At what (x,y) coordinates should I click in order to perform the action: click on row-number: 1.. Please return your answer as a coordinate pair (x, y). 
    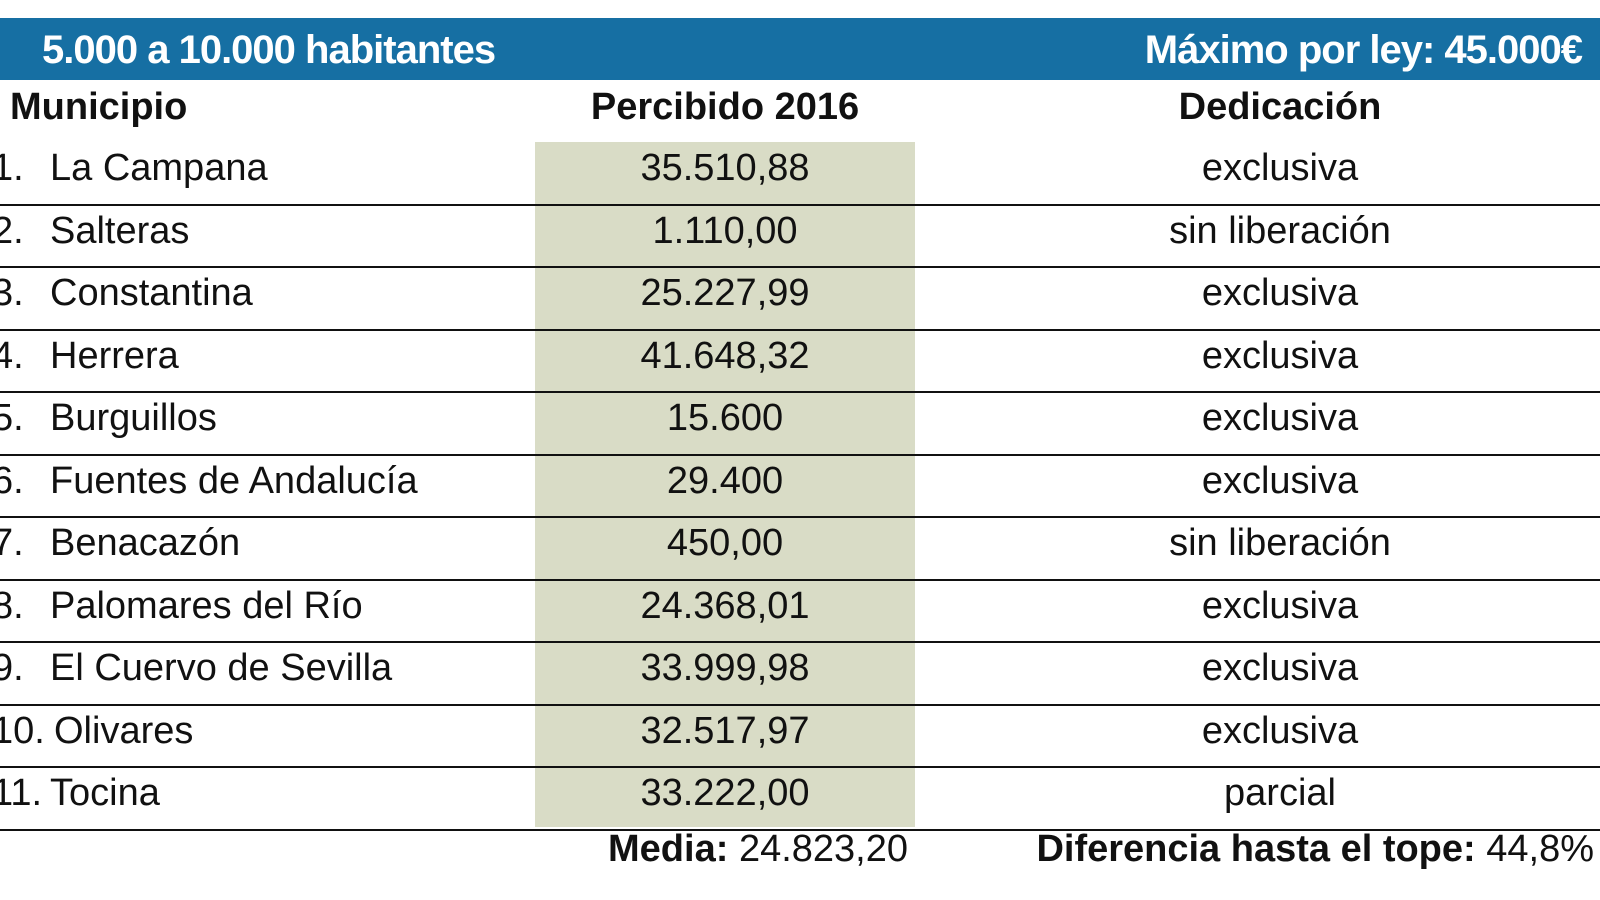
    Looking at the image, I should click on (12, 168).